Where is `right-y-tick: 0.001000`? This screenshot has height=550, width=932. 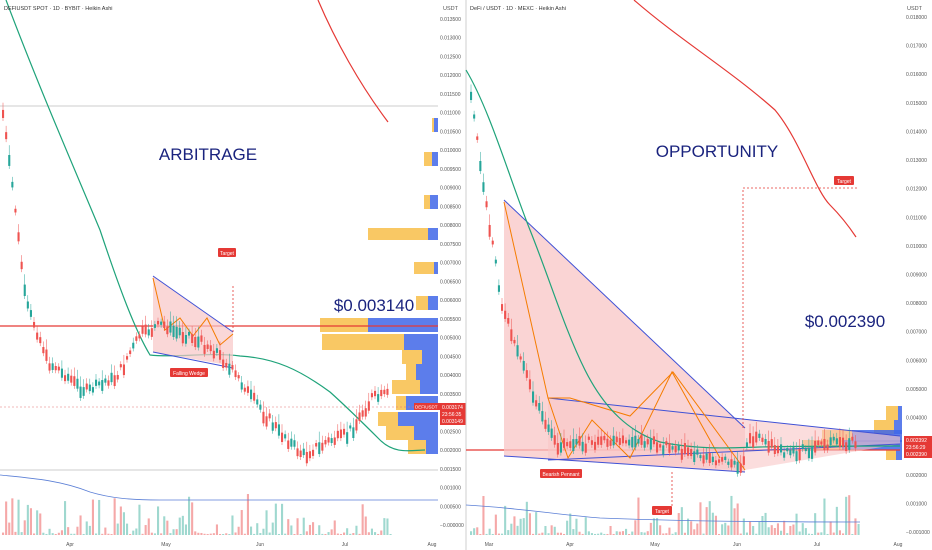
right-y-tick: 0.001000 is located at coordinates (916, 504).